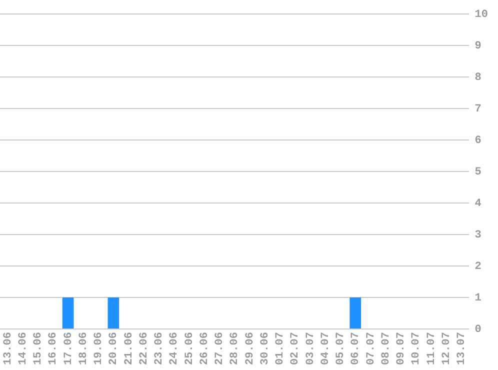 The width and height of the screenshot is (498, 370). I want to click on x-tick-label: 13.07, so click(462, 349).